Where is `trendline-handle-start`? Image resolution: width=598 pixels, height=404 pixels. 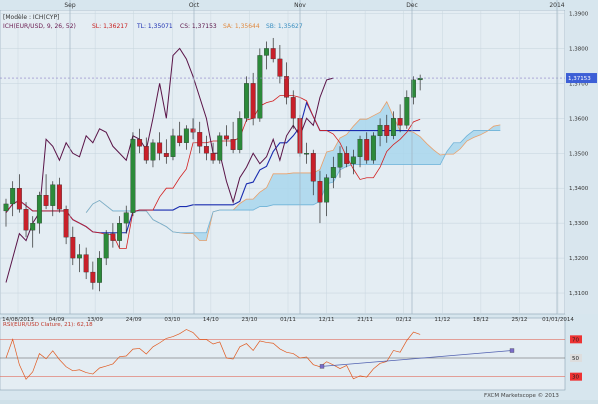 trendline-handle-start is located at coordinates (322, 366).